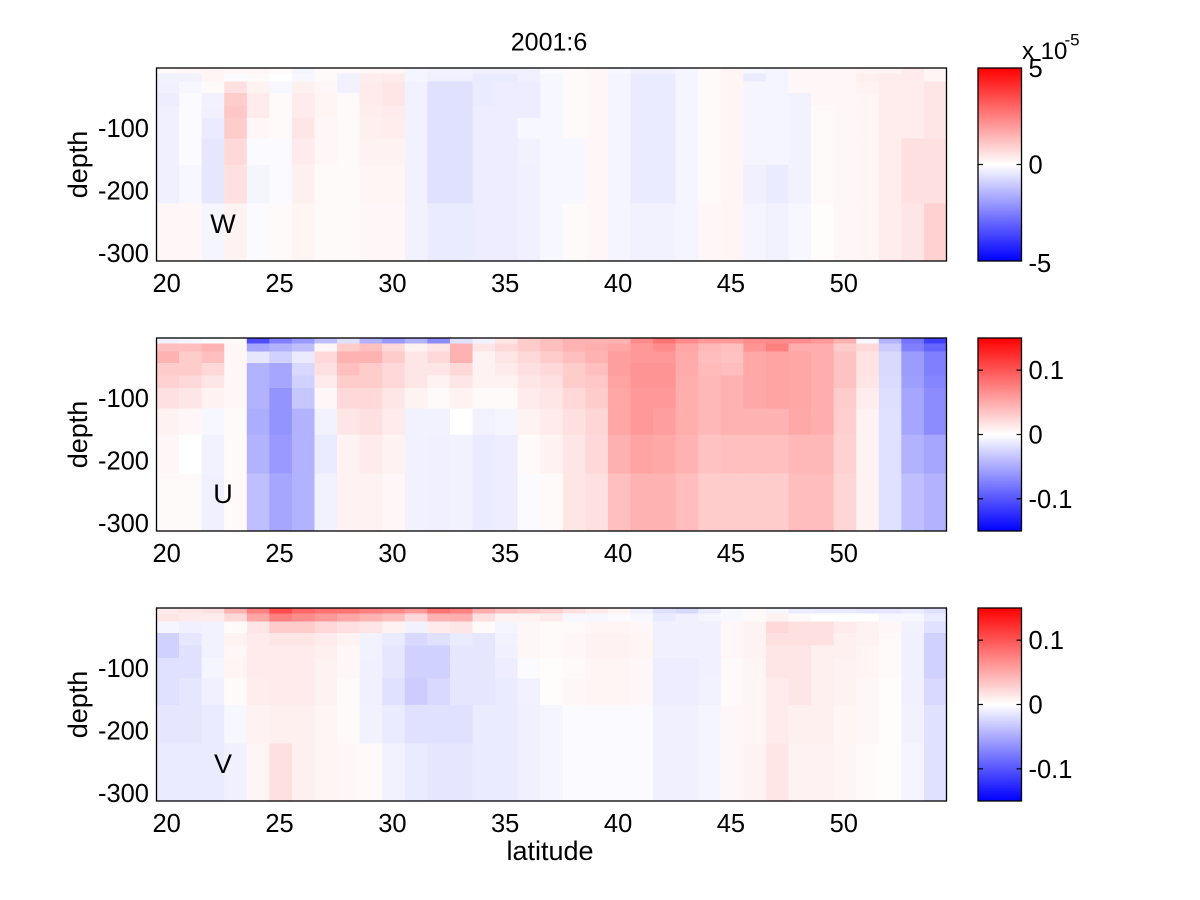 This screenshot has width=1200, height=900. I want to click on svg-text: V, so click(223, 764).